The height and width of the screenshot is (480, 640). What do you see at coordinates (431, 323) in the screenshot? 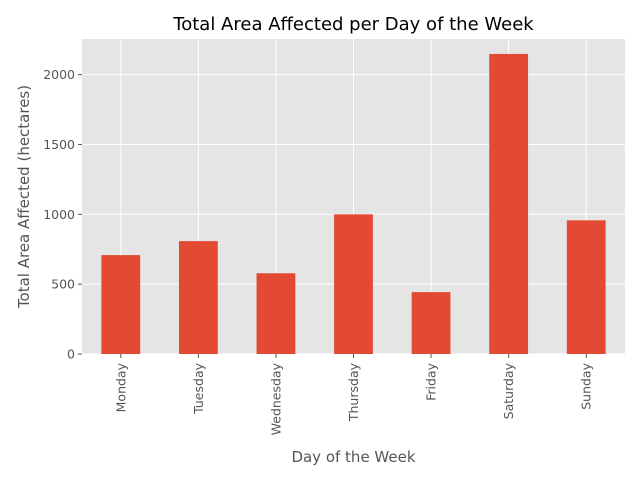
I see `bar-friday` at bounding box center [431, 323].